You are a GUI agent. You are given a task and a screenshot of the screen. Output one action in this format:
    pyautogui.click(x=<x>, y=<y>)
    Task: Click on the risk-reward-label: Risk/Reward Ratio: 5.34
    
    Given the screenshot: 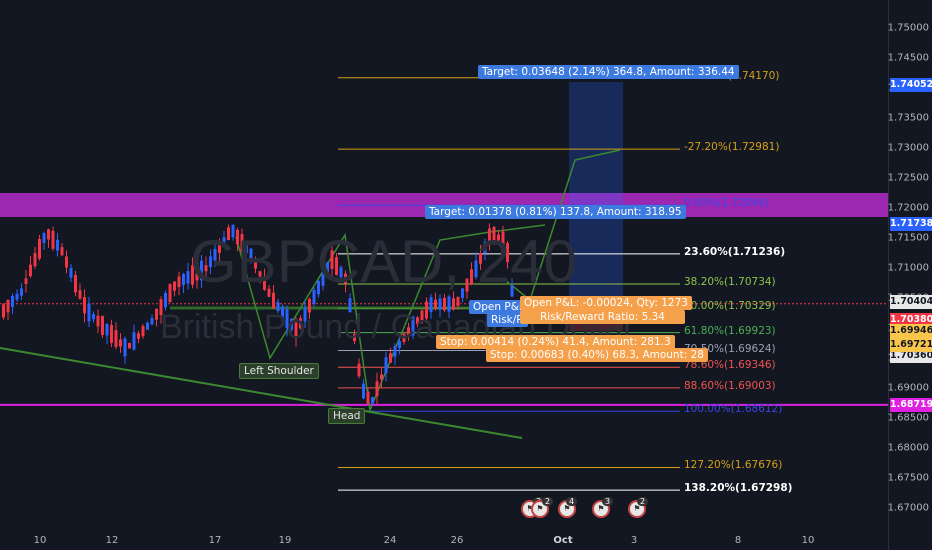 What is the action you would take?
    pyautogui.click(x=602, y=317)
    